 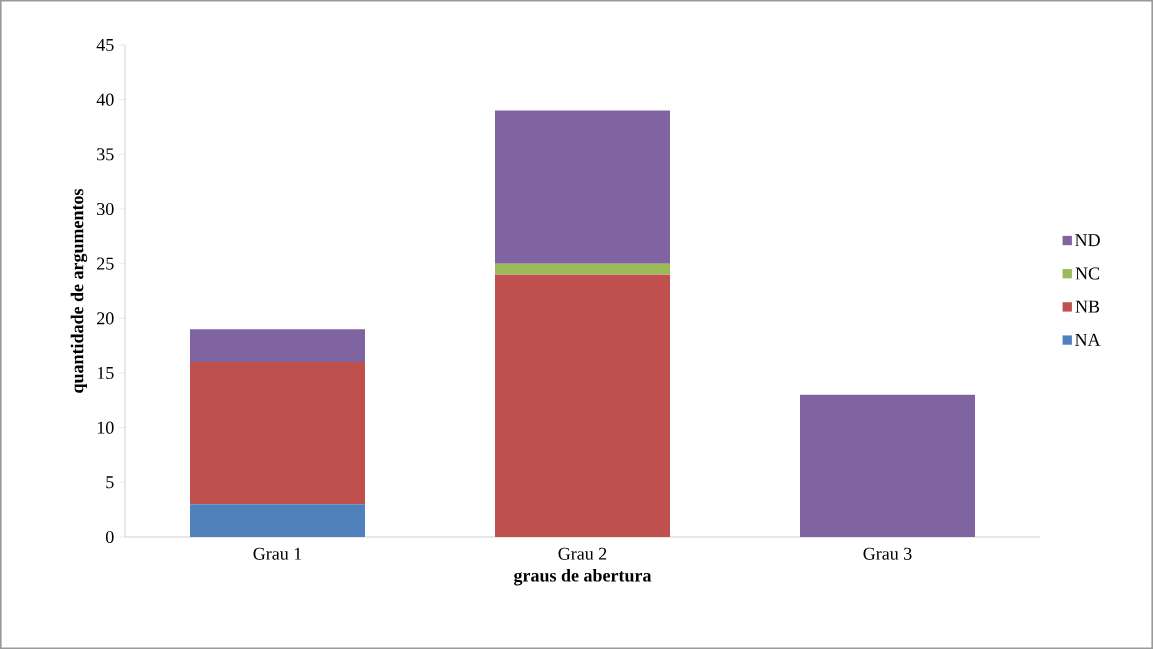 I want to click on y-tick-label: 30, so click(x=105, y=209).